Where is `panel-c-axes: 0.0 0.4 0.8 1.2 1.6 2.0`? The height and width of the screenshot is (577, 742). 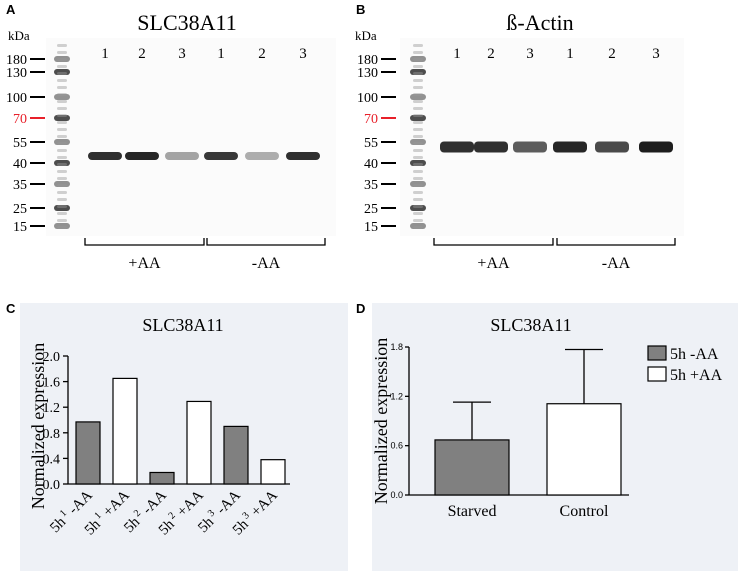 panel-c-axes: 0.0 0.4 0.8 1.2 1.6 2.0 is located at coordinates (166, 421).